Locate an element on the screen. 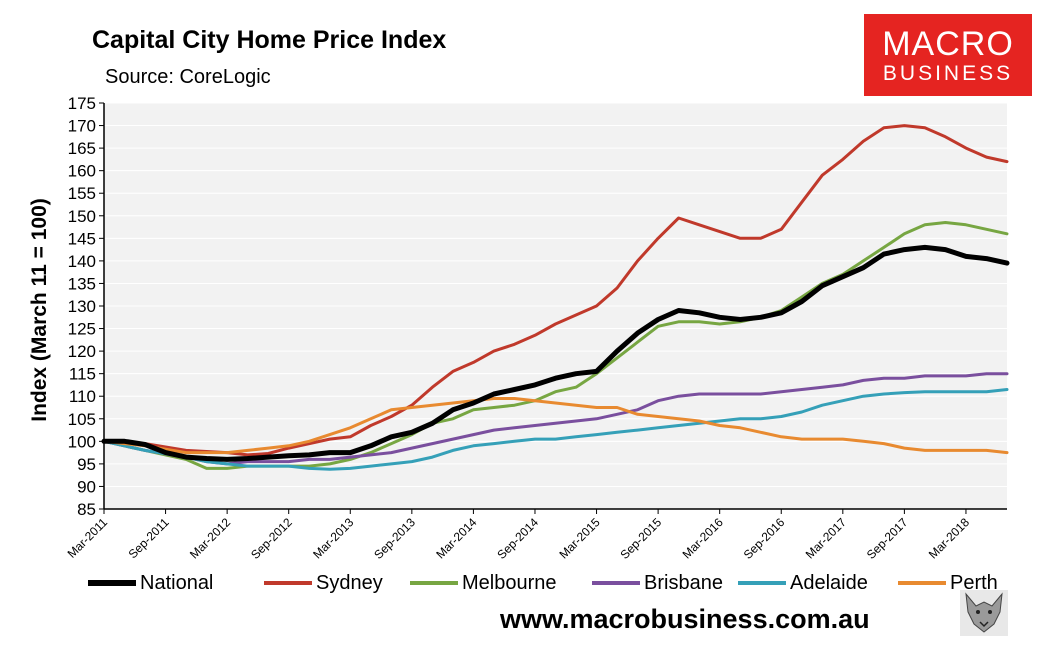  website-url: www.macrobusiness.com.au is located at coordinates (685, 619).